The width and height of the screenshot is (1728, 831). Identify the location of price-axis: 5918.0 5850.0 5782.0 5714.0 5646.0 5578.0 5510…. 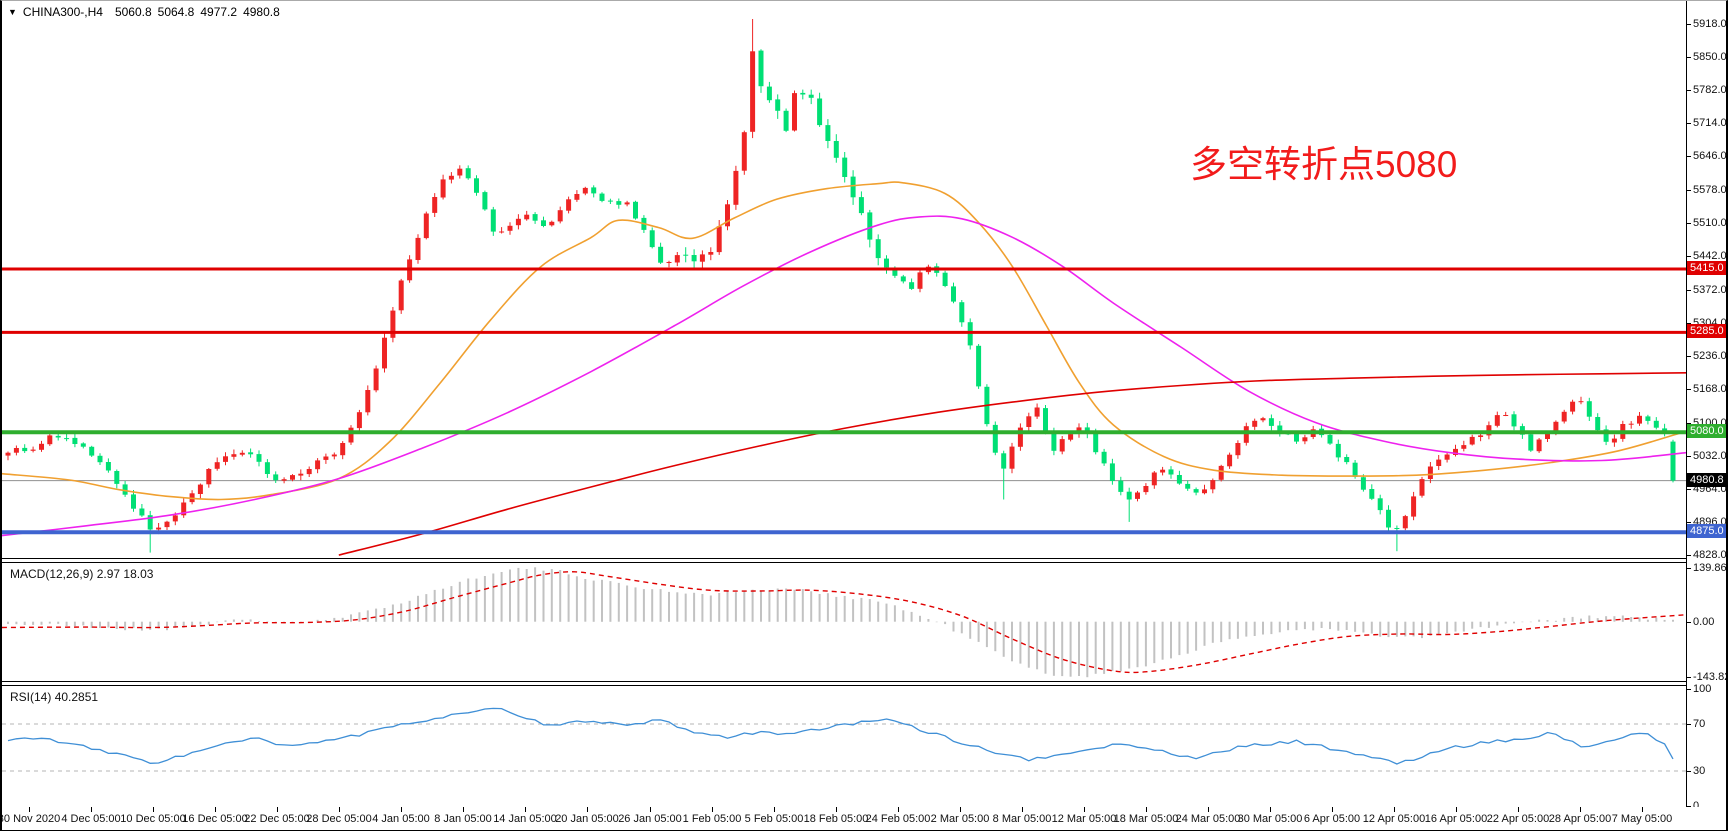
(1706, 406).